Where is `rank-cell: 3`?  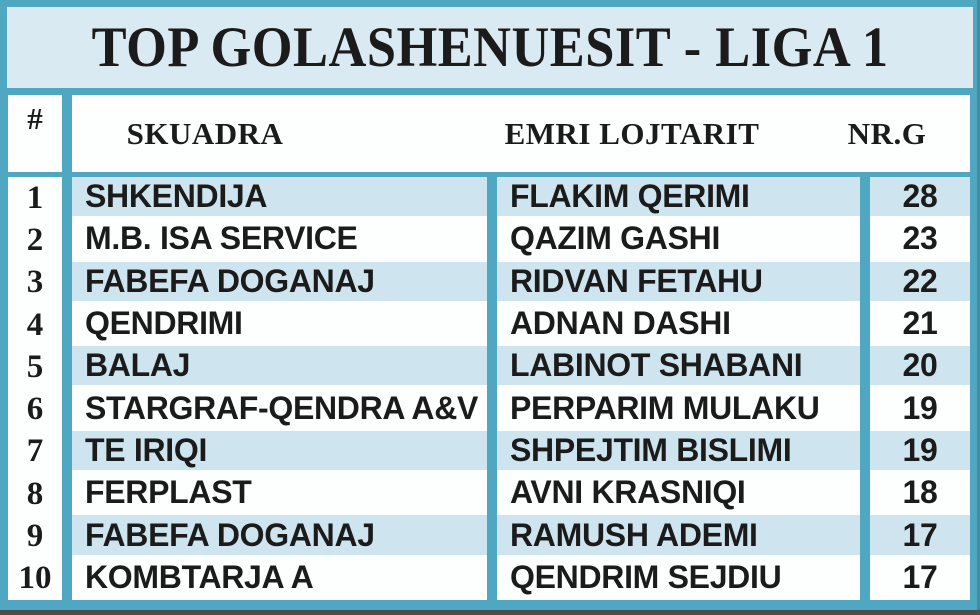 rank-cell: 3 is located at coordinates (35, 282).